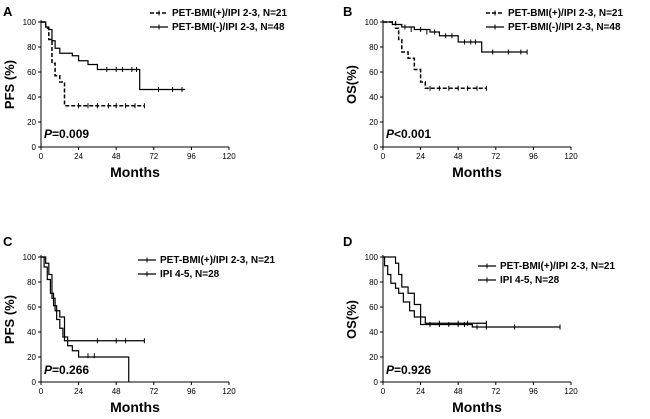 The width and height of the screenshot is (650, 419). What do you see at coordinates (408, 370) in the screenshot?
I see `p-value: P=0.926` at bounding box center [408, 370].